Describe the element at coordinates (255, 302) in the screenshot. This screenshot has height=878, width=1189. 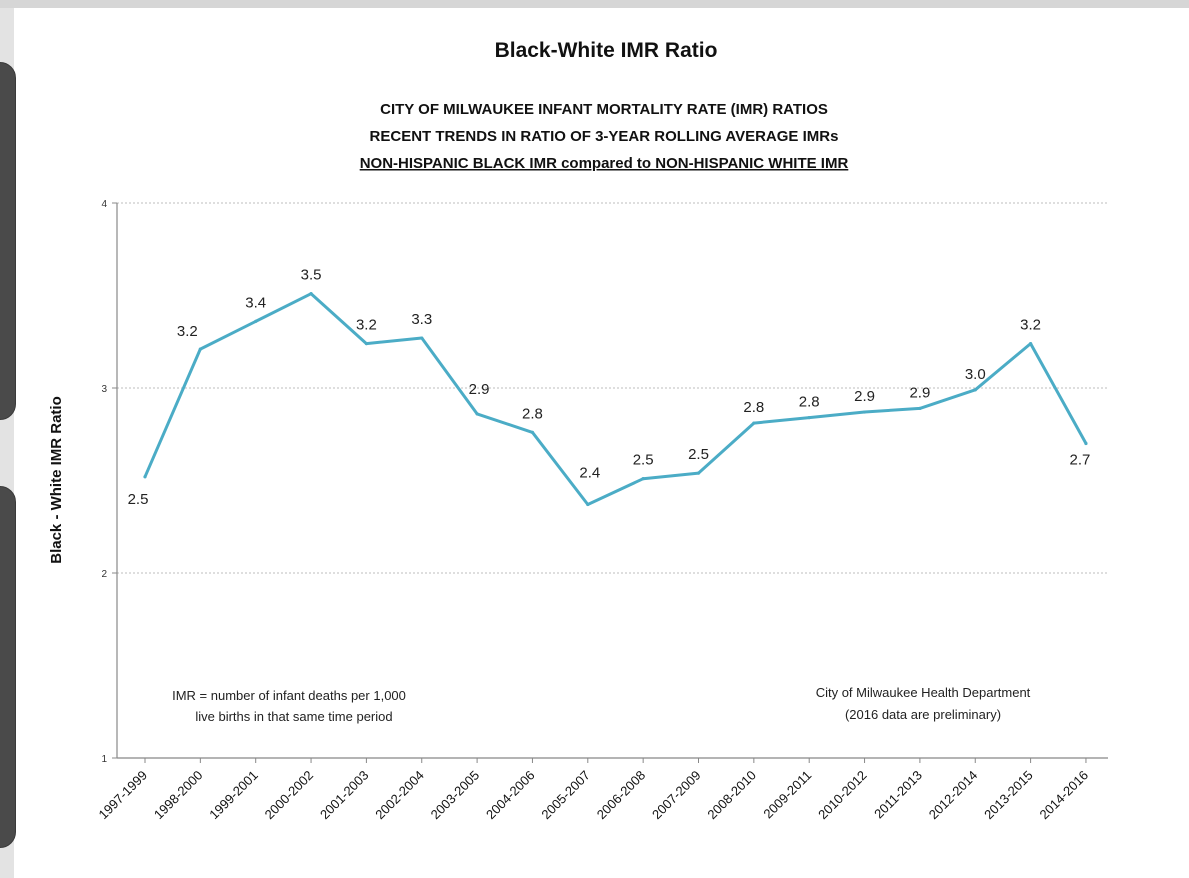
I see `data-label: 3.4` at that location.